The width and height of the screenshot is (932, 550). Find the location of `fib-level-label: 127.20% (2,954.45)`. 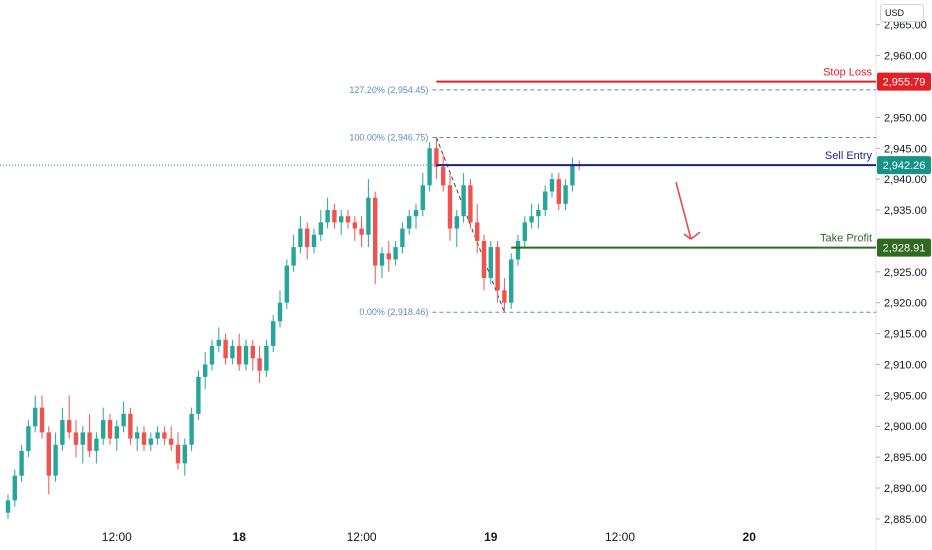

fib-level-label: 127.20% (2,954.45) is located at coordinates (388, 90).